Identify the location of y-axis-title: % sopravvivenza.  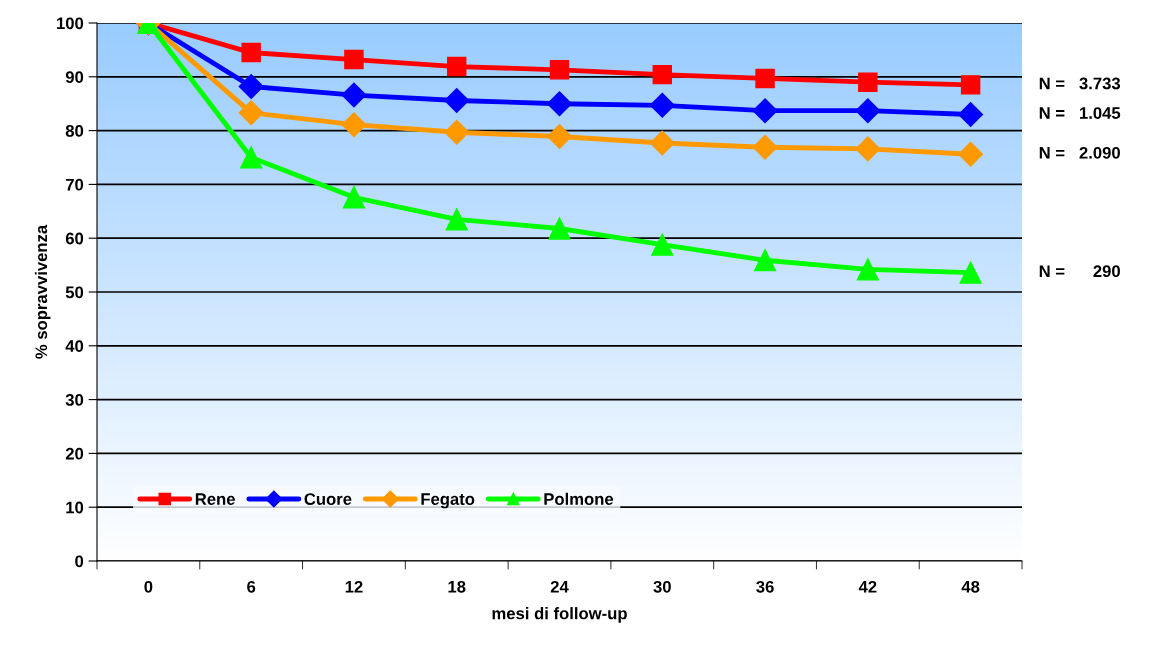
(42, 291).